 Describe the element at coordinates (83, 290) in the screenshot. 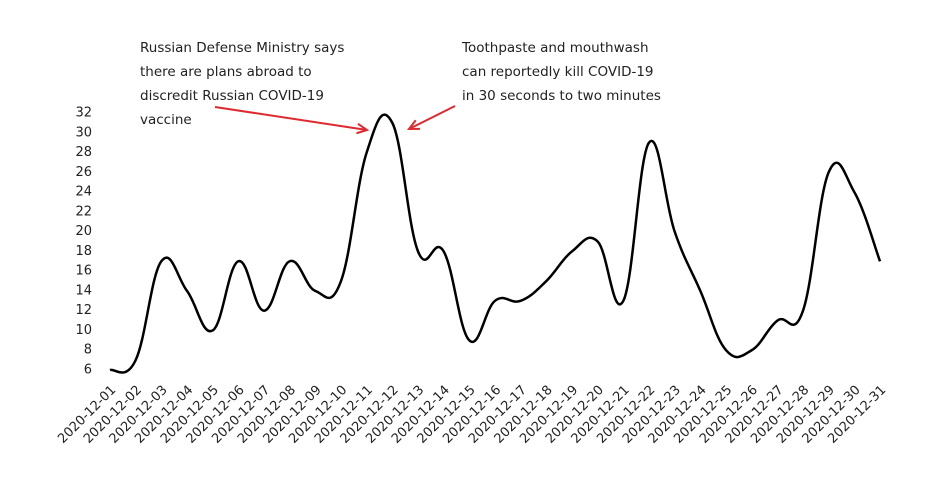

I see `y-tick-label: 14` at that location.